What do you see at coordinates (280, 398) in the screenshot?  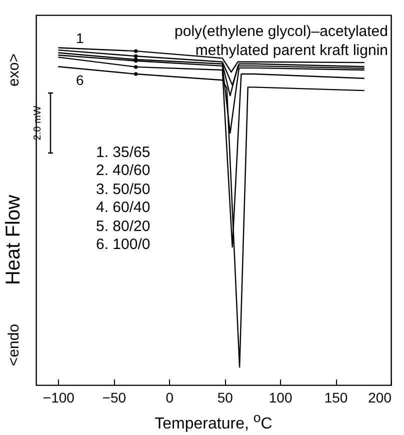 I see `x-tick-label: 100` at bounding box center [280, 398].